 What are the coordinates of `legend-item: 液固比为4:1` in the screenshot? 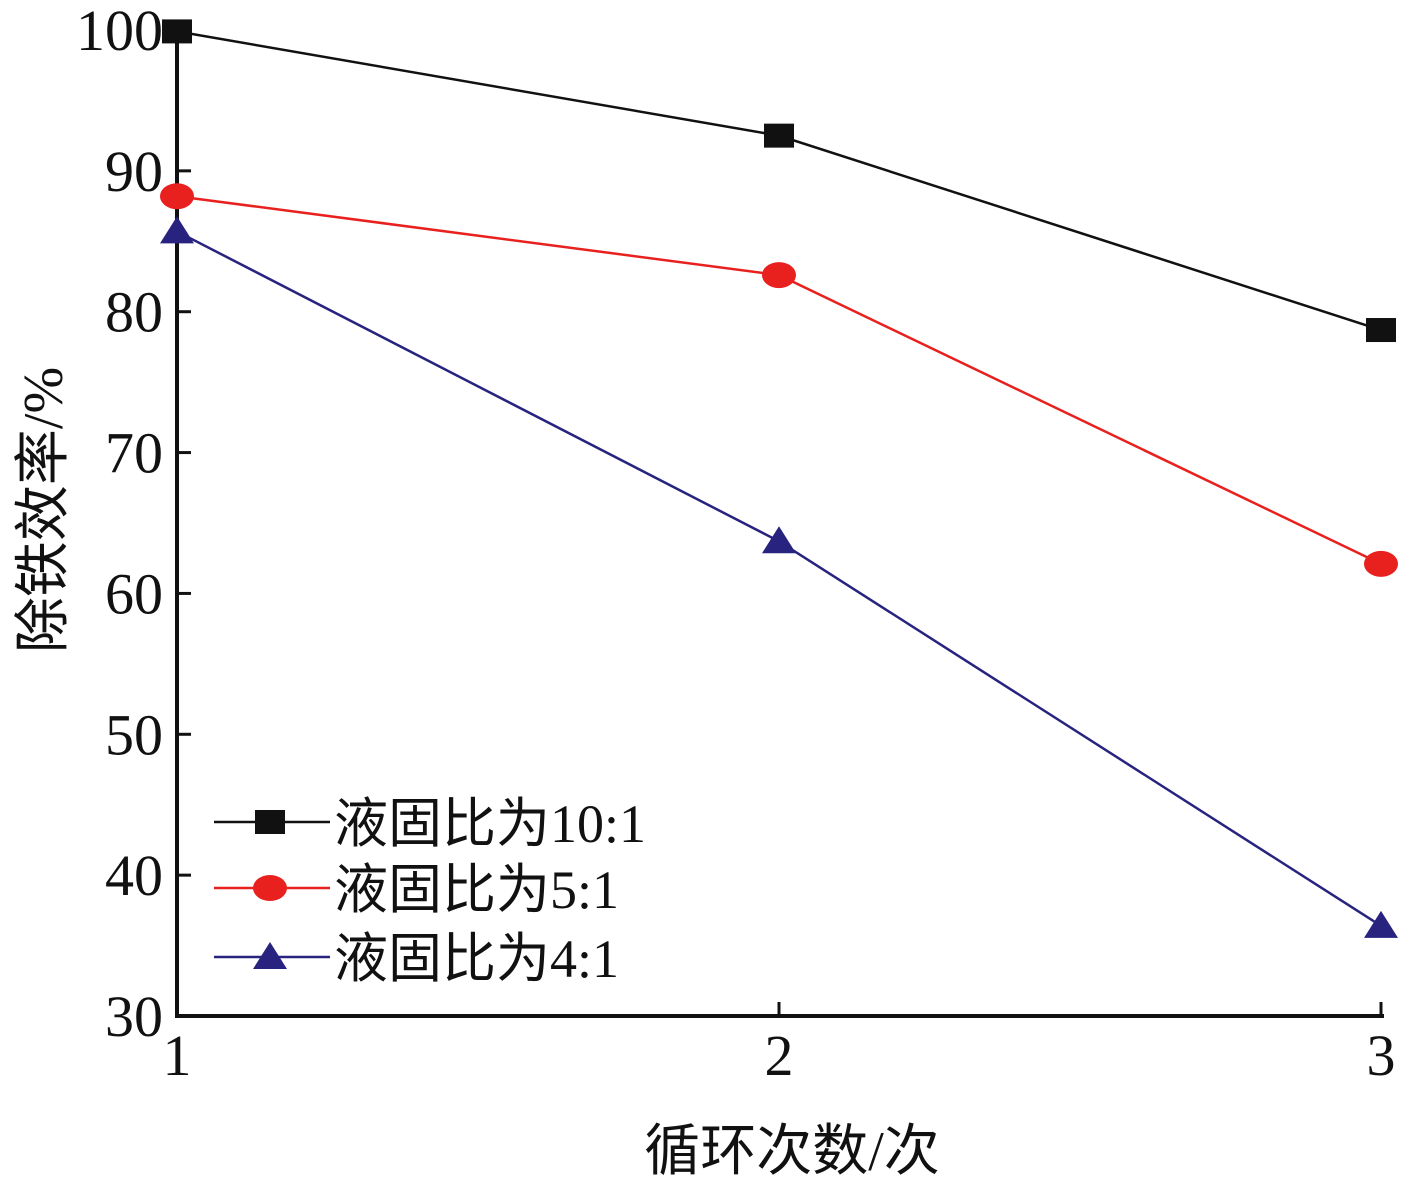 It's located at (416, 959).